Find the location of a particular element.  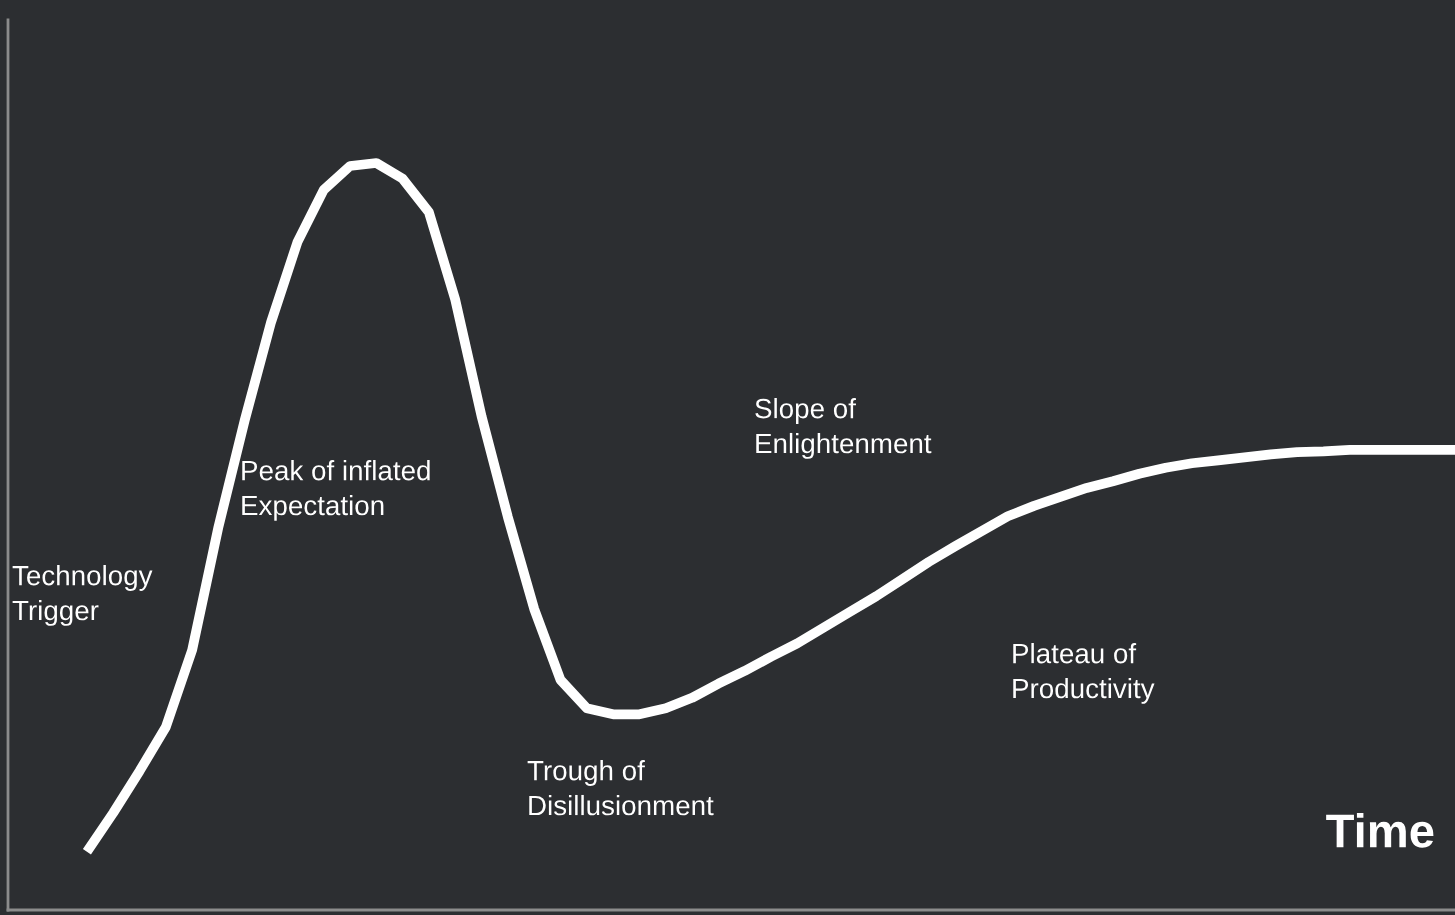

annotation: Trough of Disillusionment is located at coordinates (620, 788).